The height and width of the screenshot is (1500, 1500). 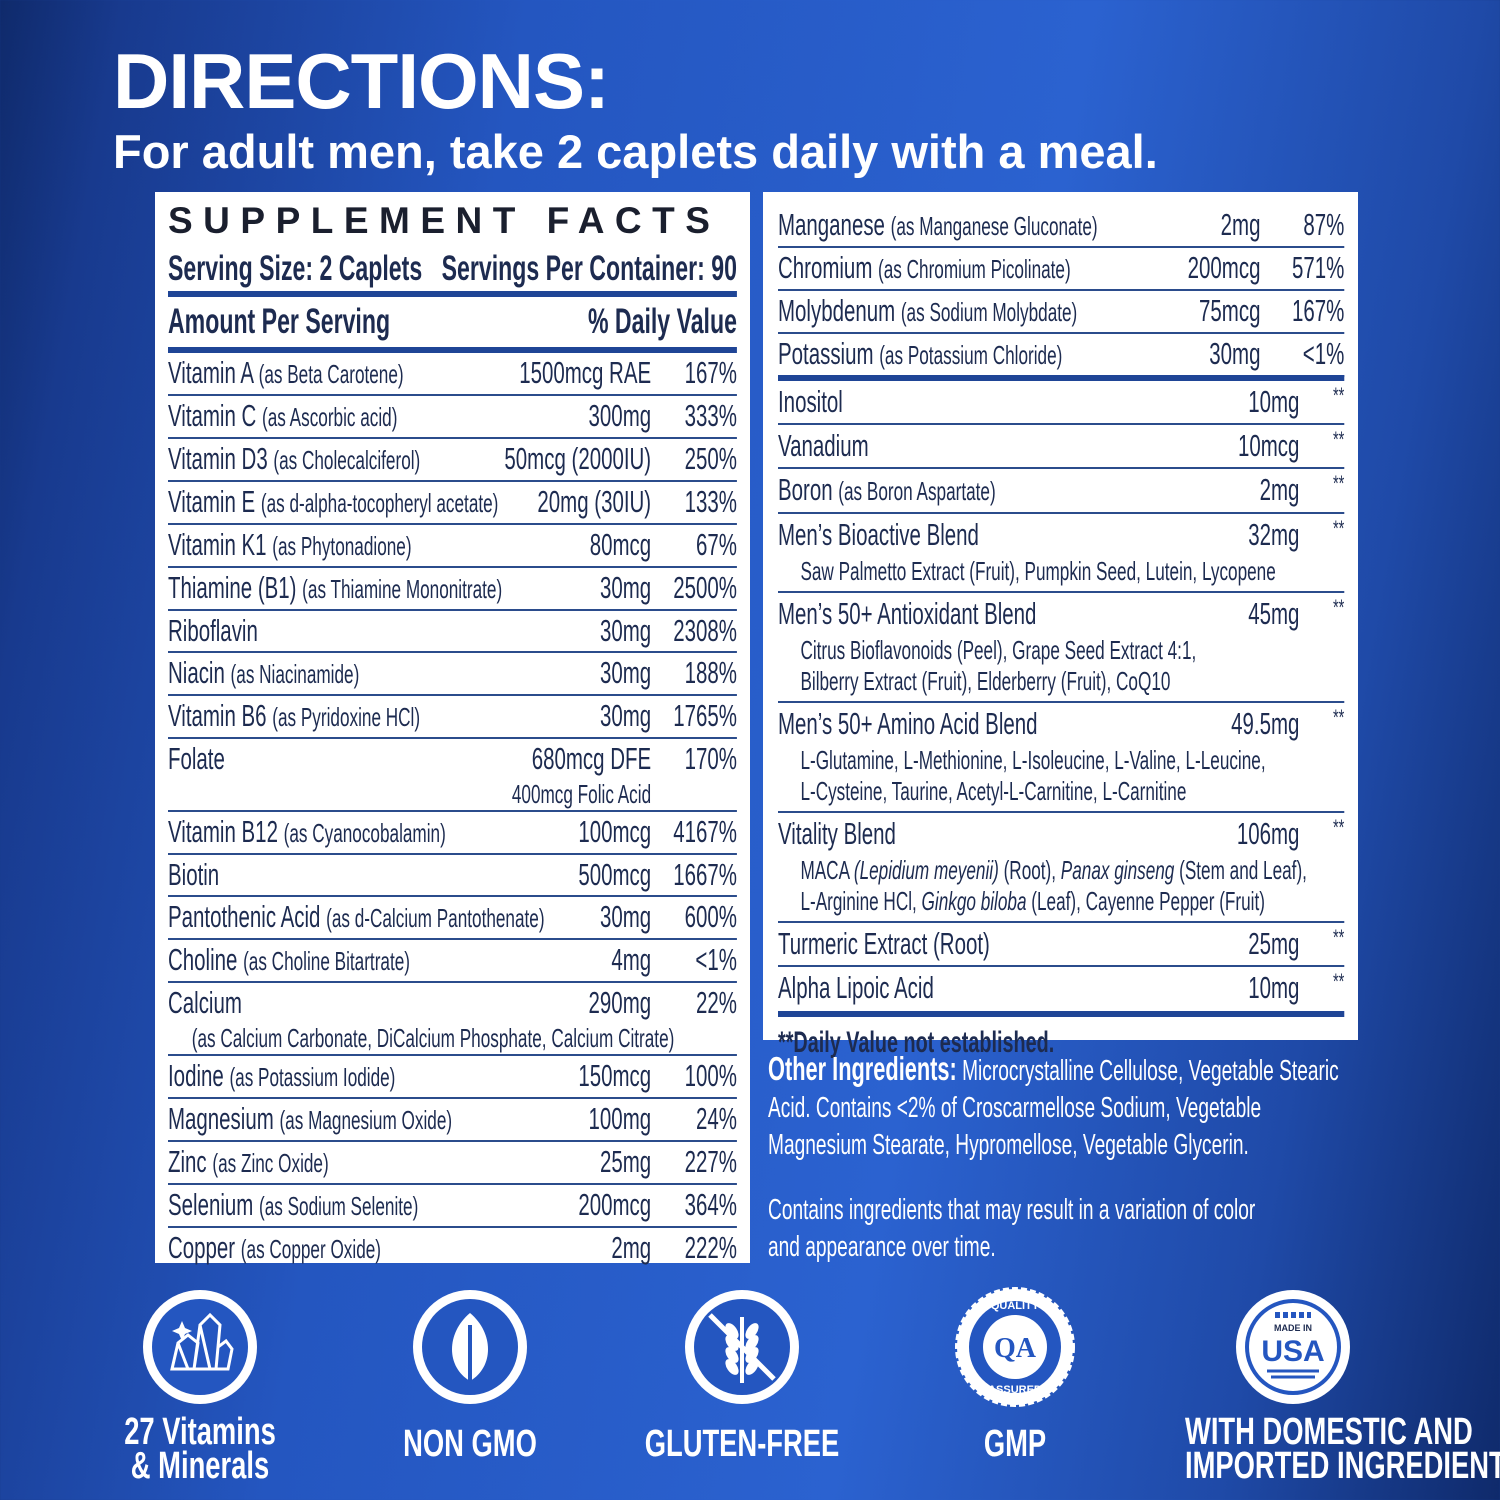 What do you see at coordinates (710, 672) in the screenshot?
I see `nutrient-dv: 188%` at bounding box center [710, 672].